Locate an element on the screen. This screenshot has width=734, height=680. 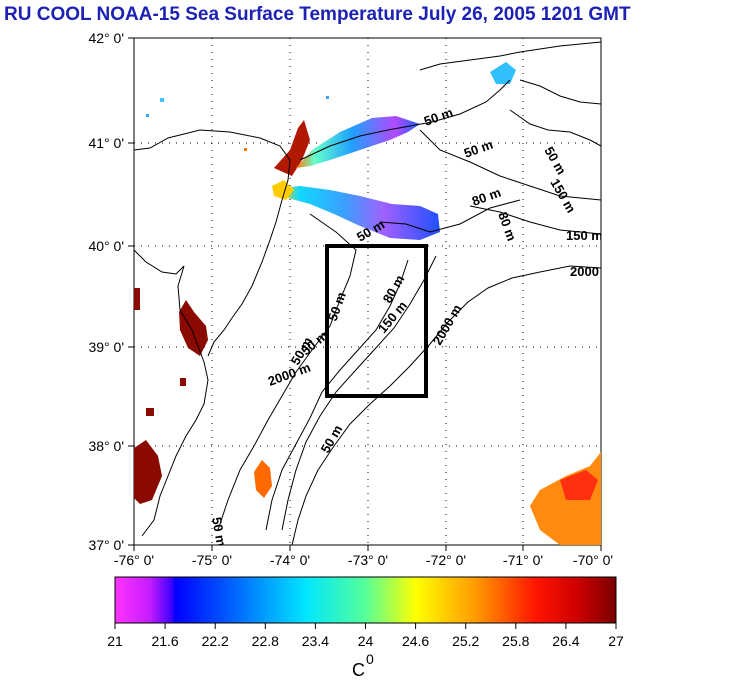
colorbar-tick-label: 24 is located at coordinates (366, 641).